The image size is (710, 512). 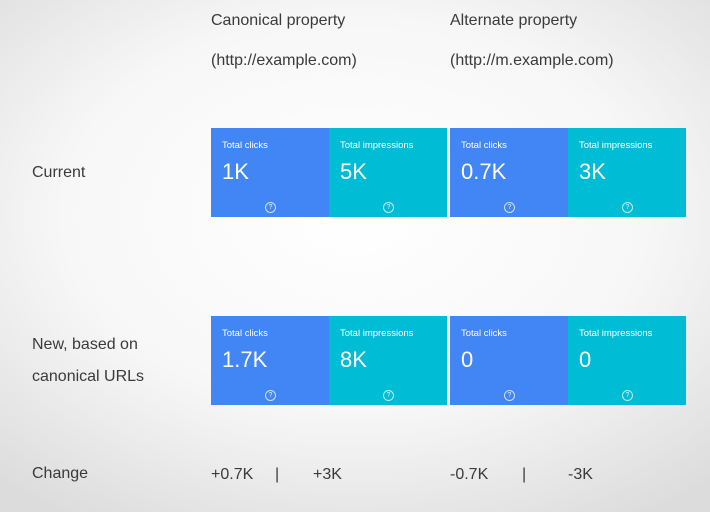 I want to click on change-canonical-clicks: +0.7K, so click(x=232, y=474).